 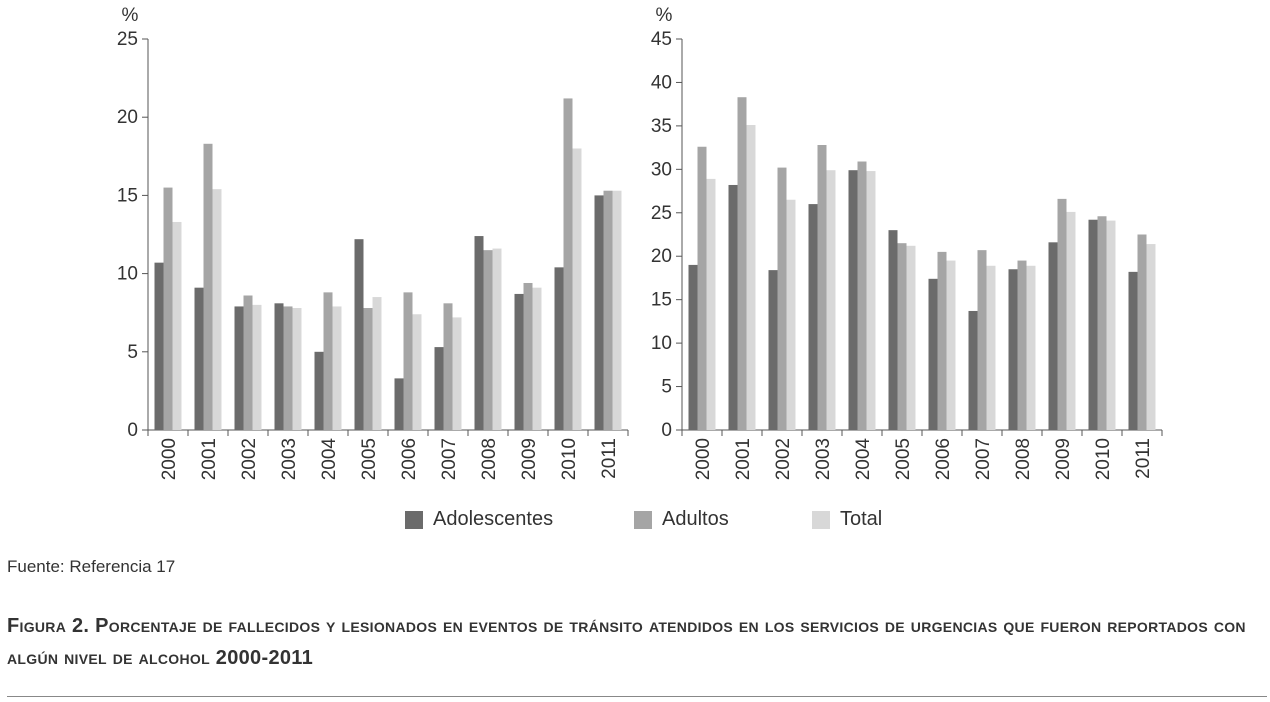 What do you see at coordinates (248, 362) in the screenshot?
I see `bar-adultos-2002` at bounding box center [248, 362].